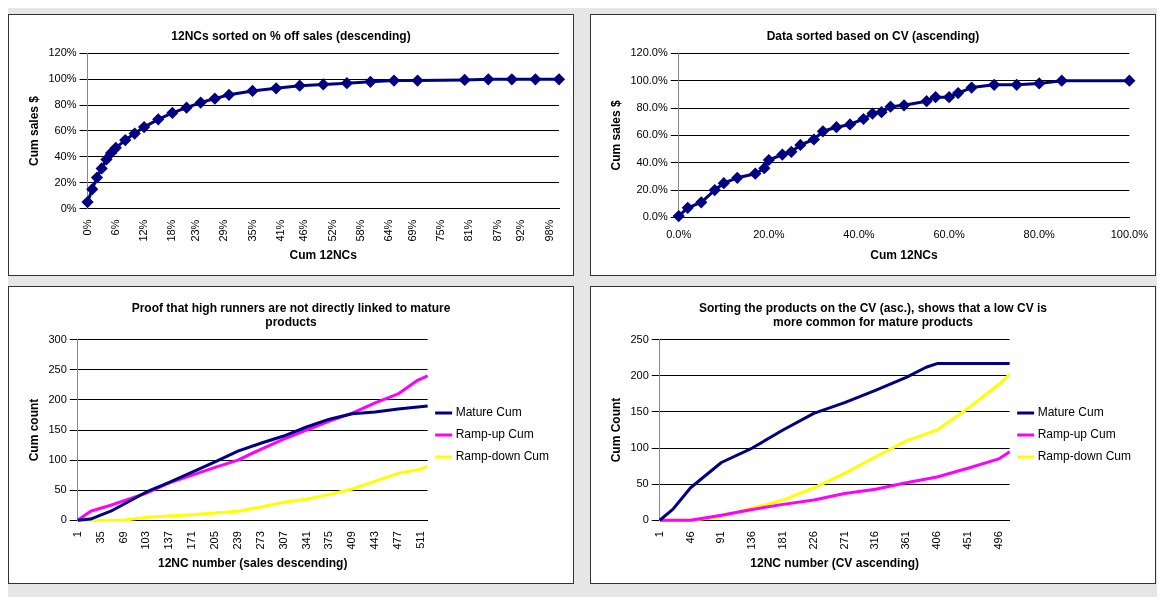 This screenshot has height=605, width=1165. I want to click on x-tick-label: 375, so click(328, 540).